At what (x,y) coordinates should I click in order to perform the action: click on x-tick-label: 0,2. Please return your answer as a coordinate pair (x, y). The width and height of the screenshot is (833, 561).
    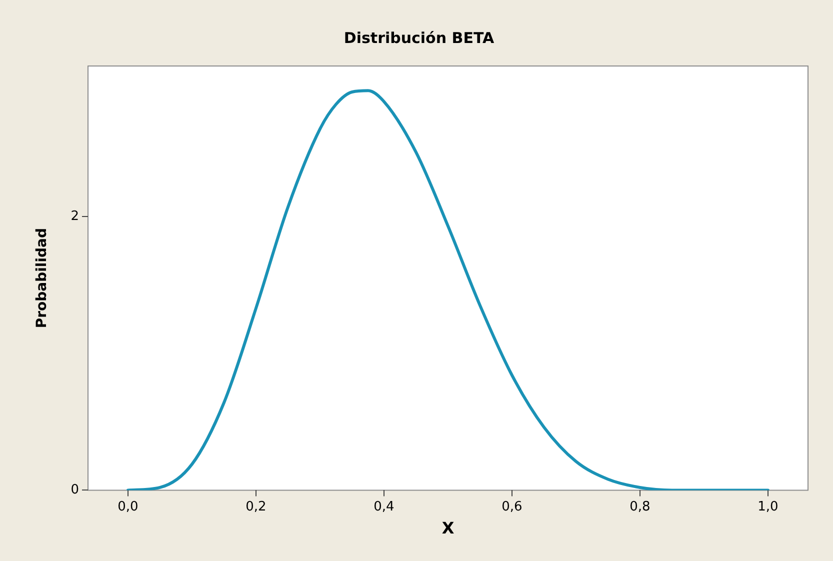
    Looking at the image, I should click on (256, 506).